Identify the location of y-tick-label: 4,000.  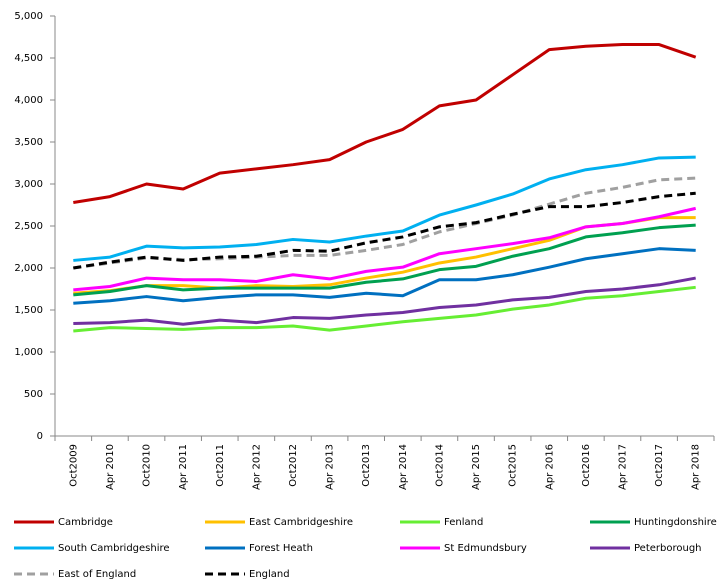
(28, 100).